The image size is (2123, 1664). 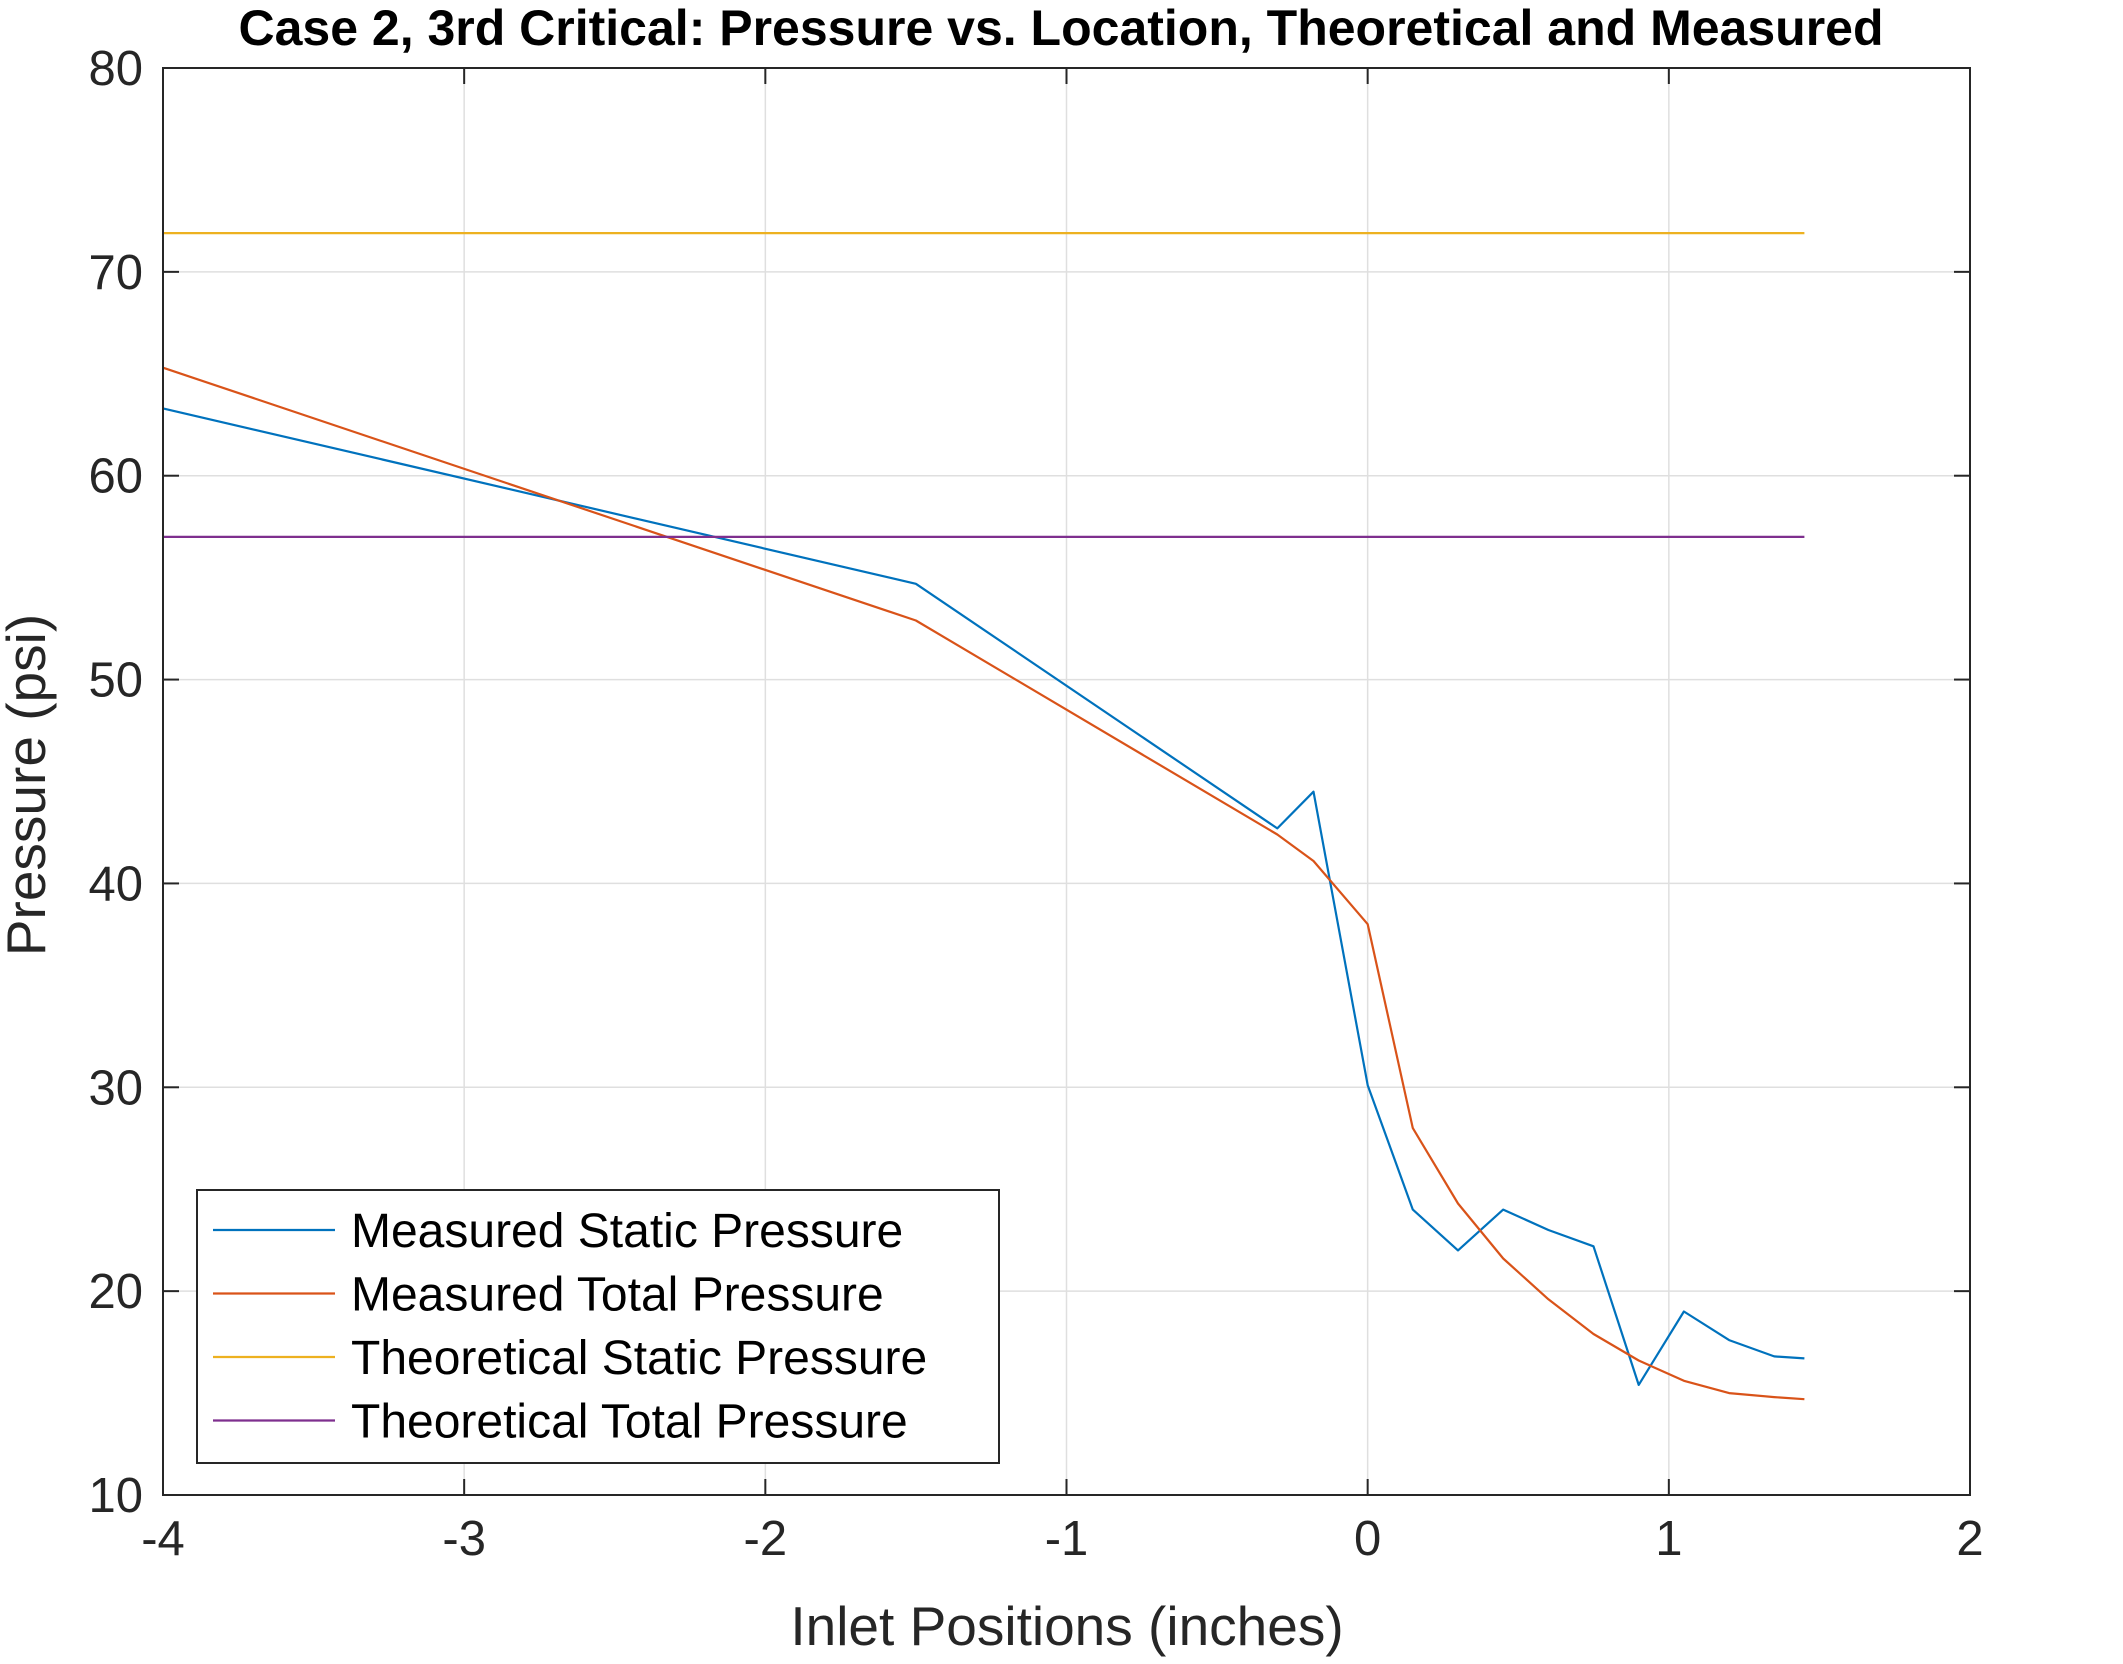 What do you see at coordinates (115, 884) in the screenshot?
I see `y-tick-label: 40` at bounding box center [115, 884].